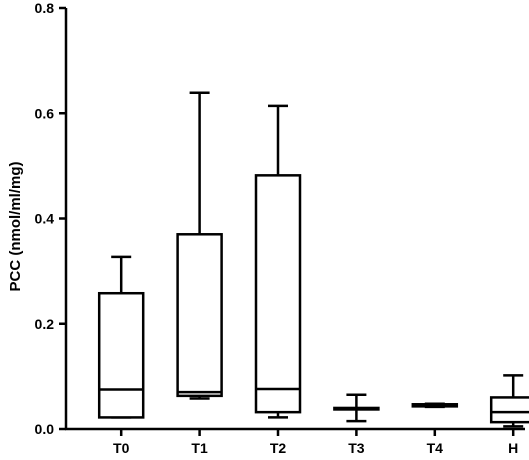 The image size is (529, 460). I want to click on box-t0, so click(121, 337).